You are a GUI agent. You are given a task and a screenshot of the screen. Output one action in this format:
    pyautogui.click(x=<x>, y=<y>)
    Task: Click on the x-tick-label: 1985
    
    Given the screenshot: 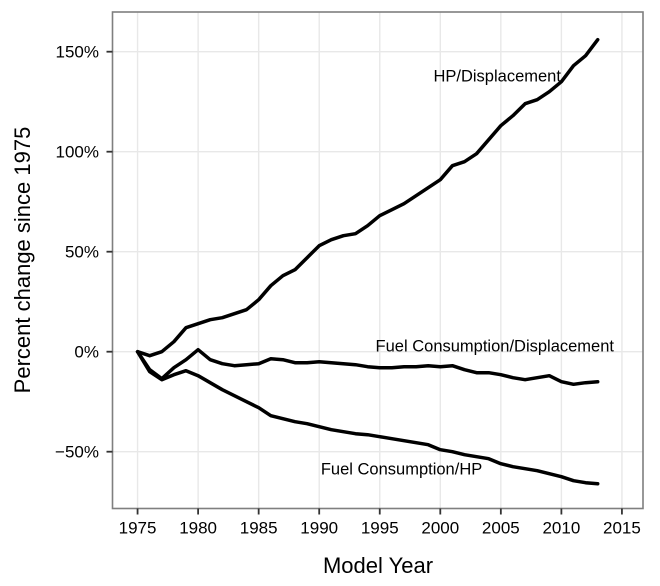 What is the action you would take?
    pyautogui.click(x=259, y=528)
    